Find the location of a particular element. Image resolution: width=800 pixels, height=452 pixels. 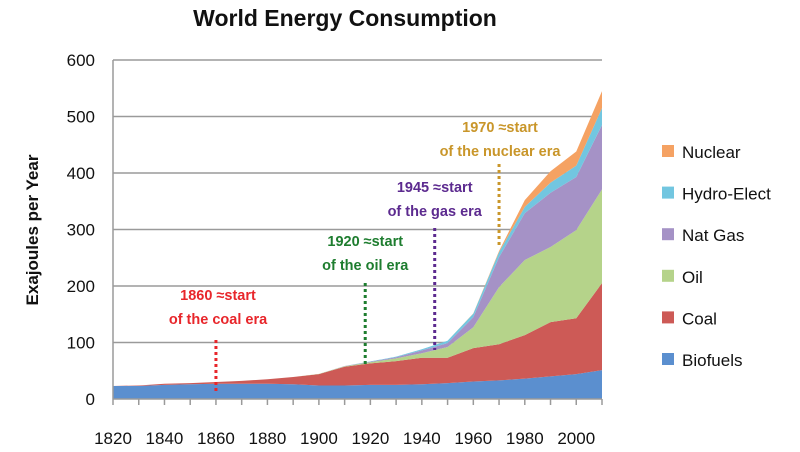

area-biofuels is located at coordinates (357, 384).